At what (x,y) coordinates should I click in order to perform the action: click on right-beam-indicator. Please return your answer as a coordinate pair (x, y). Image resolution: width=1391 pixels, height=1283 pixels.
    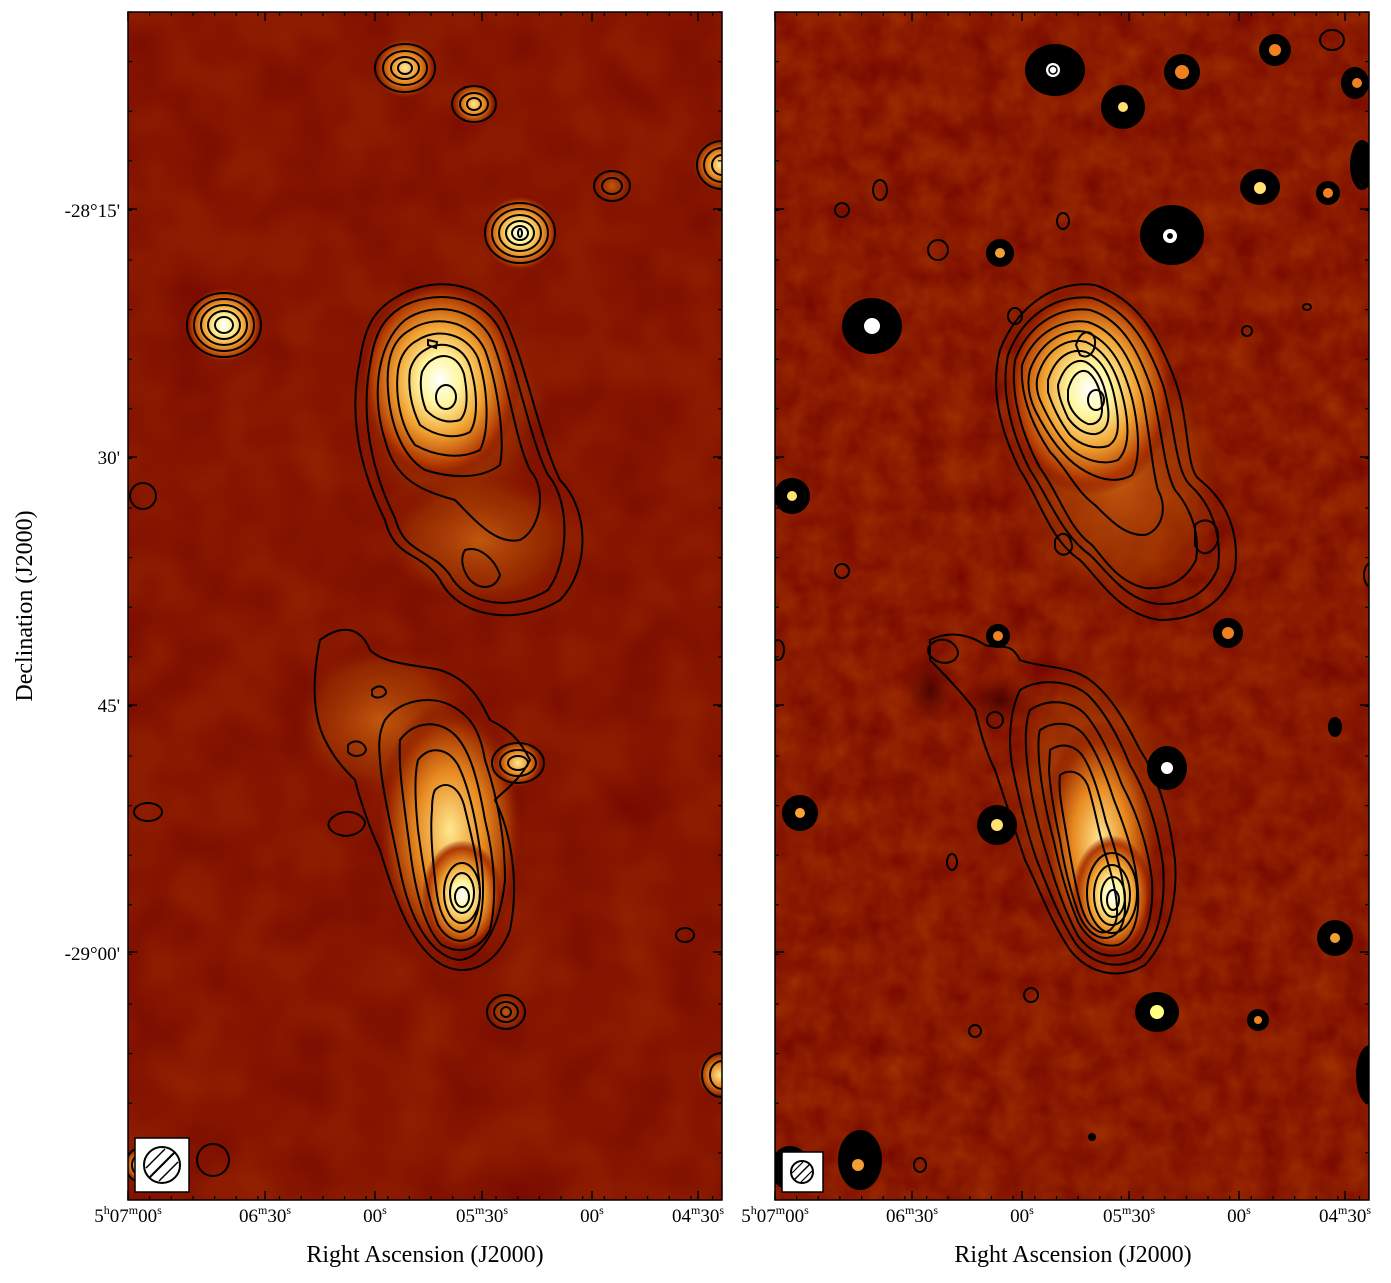
    Looking at the image, I should click on (802, 1172).